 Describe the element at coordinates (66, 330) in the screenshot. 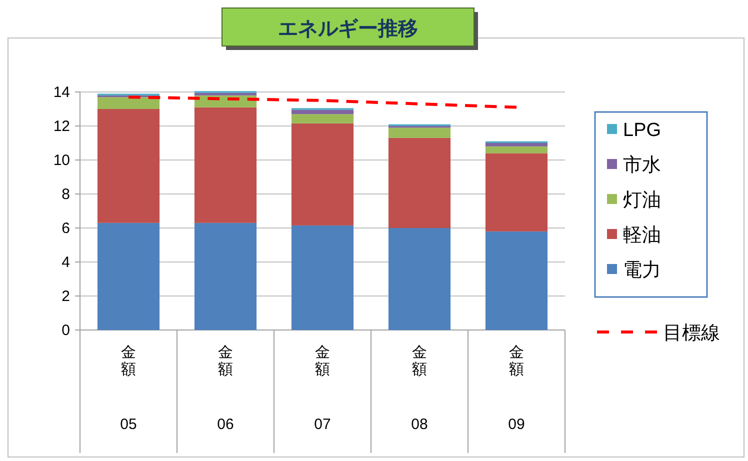

I see `y-tick-label: 0` at that location.